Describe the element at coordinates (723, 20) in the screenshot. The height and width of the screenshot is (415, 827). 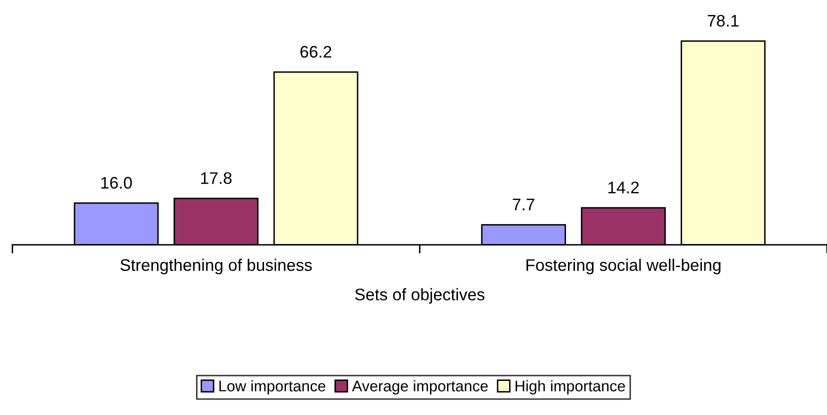
I see `data-label: 78.1` at that location.